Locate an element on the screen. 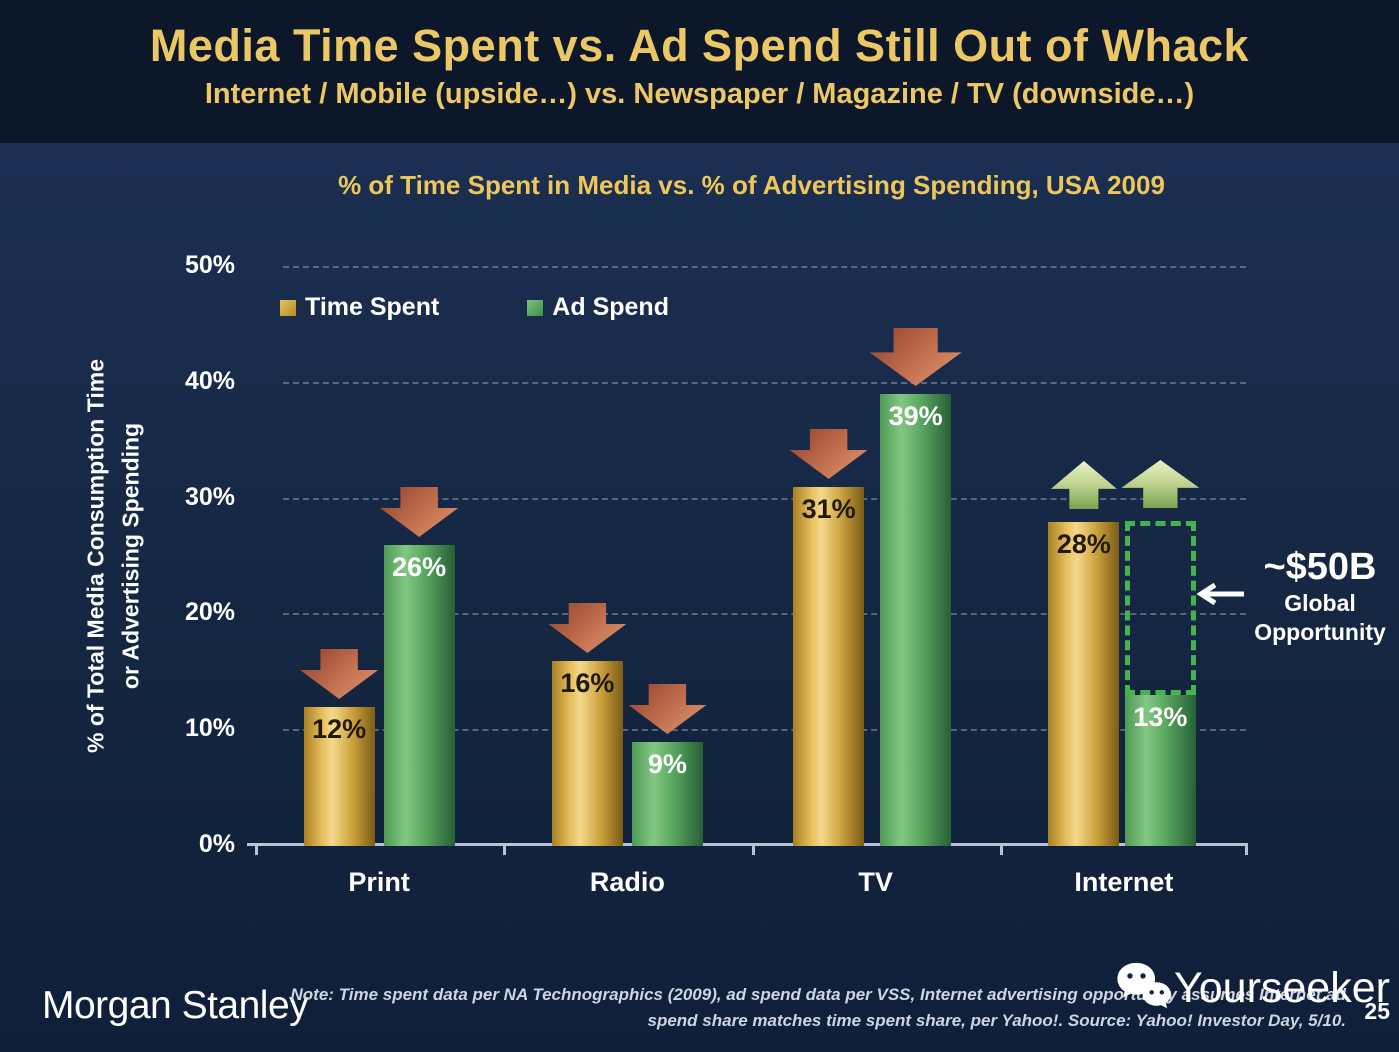 The height and width of the screenshot is (1052, 1399). bar-internet-ad: 13% is located at coordinates (1160, 770).